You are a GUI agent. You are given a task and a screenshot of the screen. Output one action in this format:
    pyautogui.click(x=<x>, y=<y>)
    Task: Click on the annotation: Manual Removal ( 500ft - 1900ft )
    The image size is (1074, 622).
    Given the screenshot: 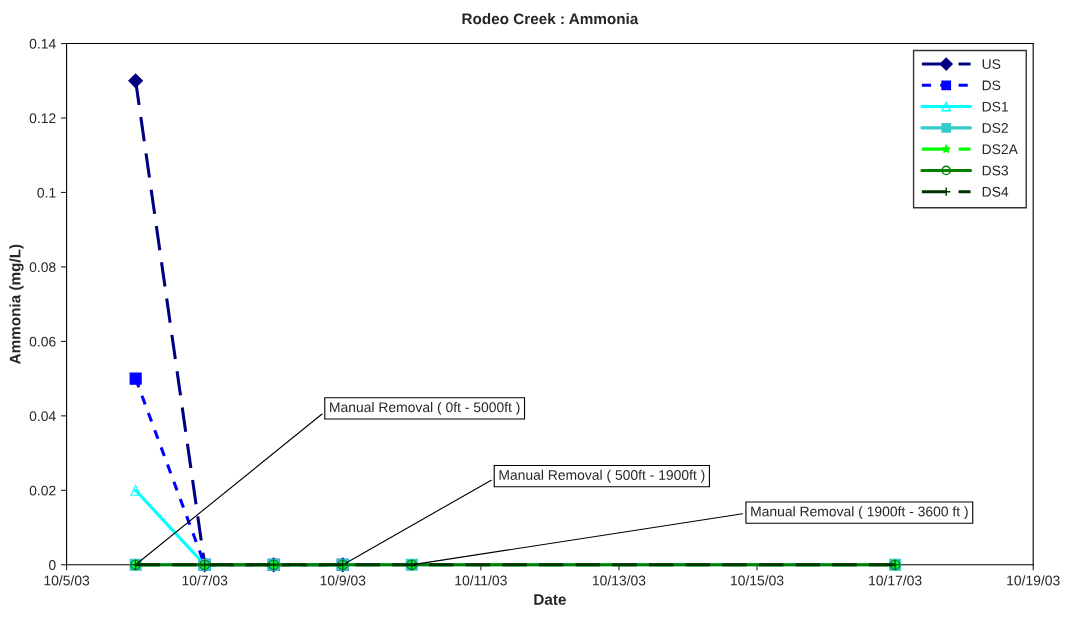 What is the action you would take?
    pyautogui.click(x=602, y=476)
    